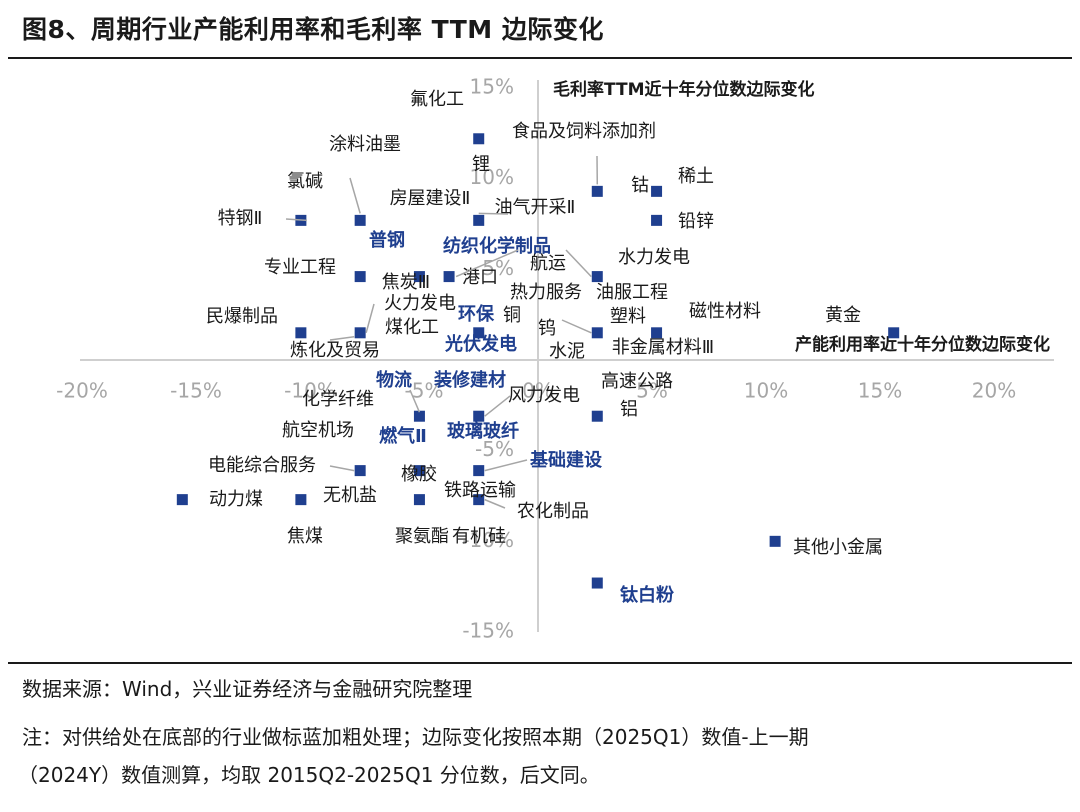 This screenshot has height=812, width=1080. What do you see at coordinates (242, 316) in the screenshot?
I see `point-label: 民爆制品` at bounding box center [242, 316].